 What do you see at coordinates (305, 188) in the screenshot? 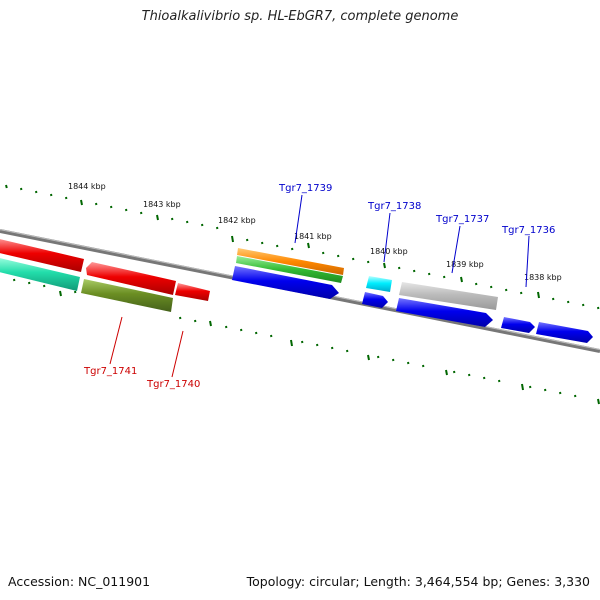
I see `label-tgr7-1739: Tgr7_1739` at bounding box center [305, 188].